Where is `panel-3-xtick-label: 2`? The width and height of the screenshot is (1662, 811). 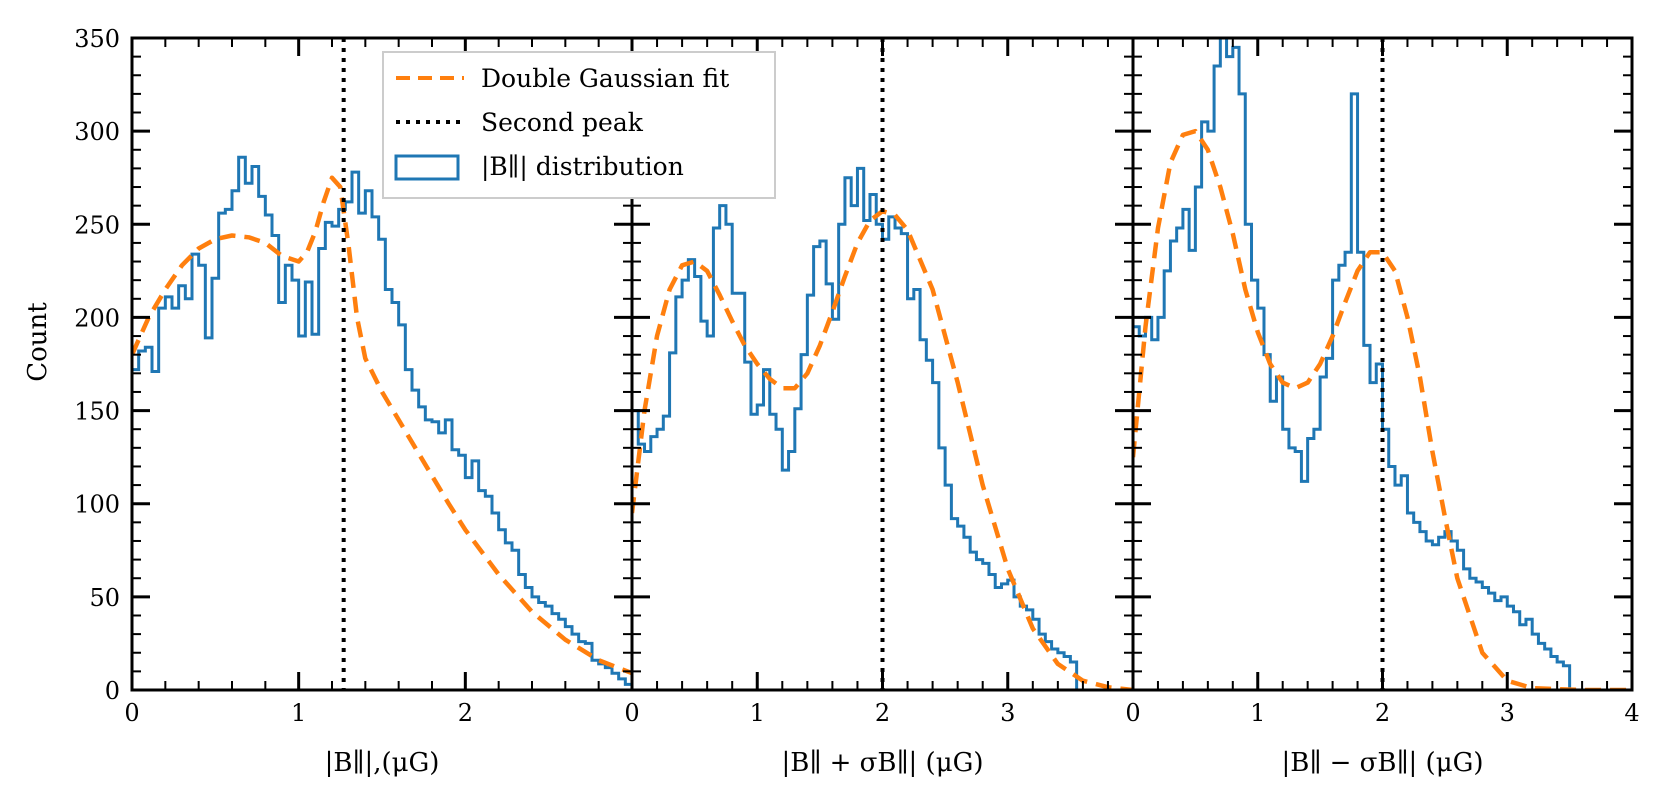
panel-3-xtick-label: 2 is located at coordinates (1382, 713).